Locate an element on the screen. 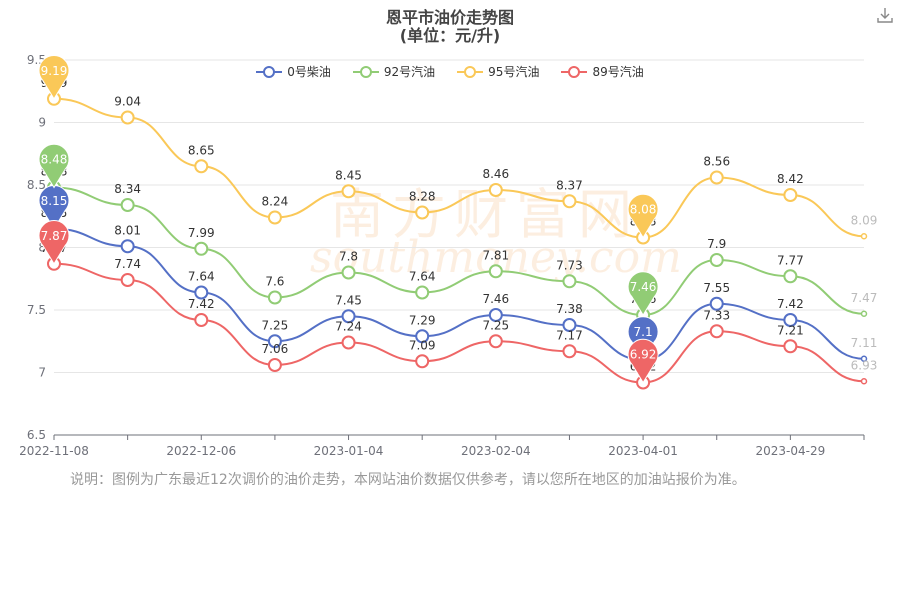  data-label: 7.45 is located at coordinates (348, 300).